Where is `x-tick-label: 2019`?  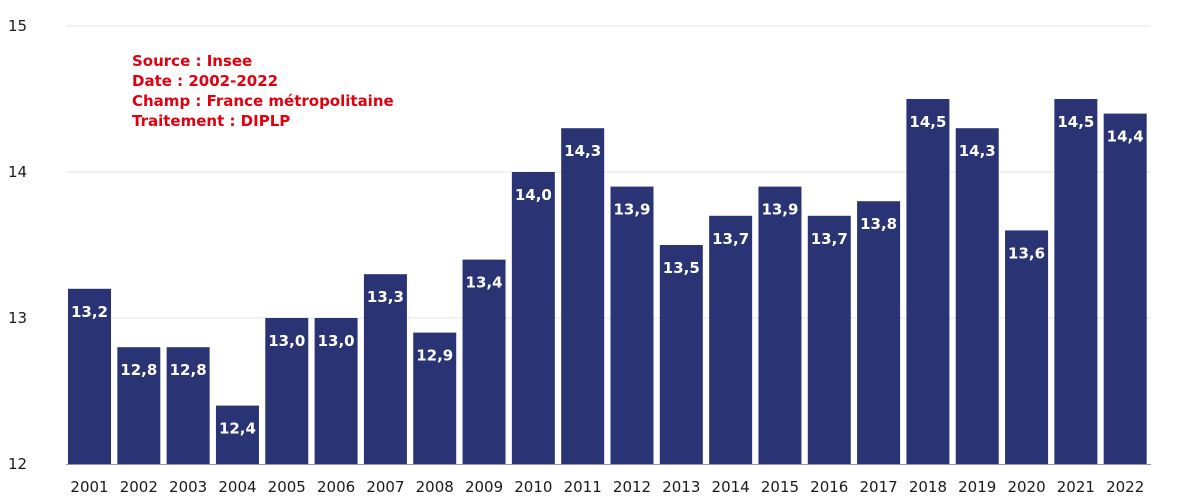 x-tick-label: 2019 is located at coordinates (977, 487).